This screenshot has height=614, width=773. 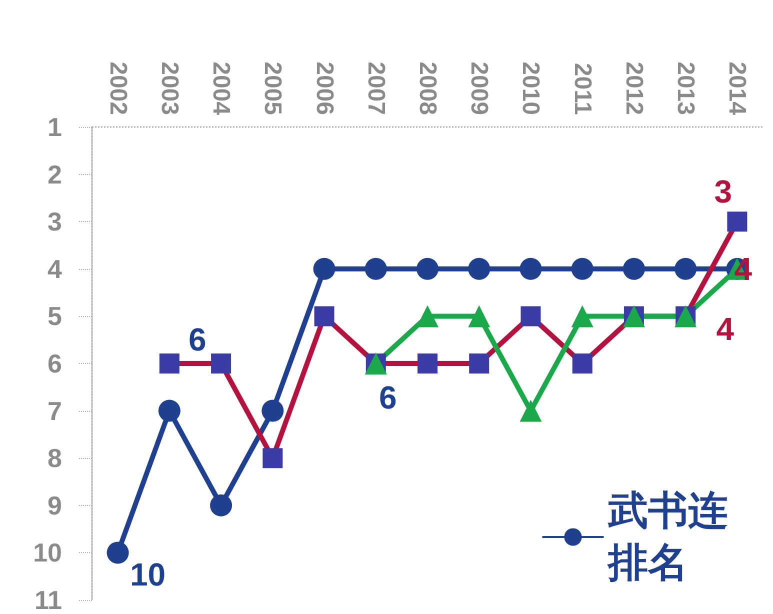 What do you see at coordinates (48, 599) in the screenshot?
I see `y-tick-label: 11` at bounding box center [48, 599].